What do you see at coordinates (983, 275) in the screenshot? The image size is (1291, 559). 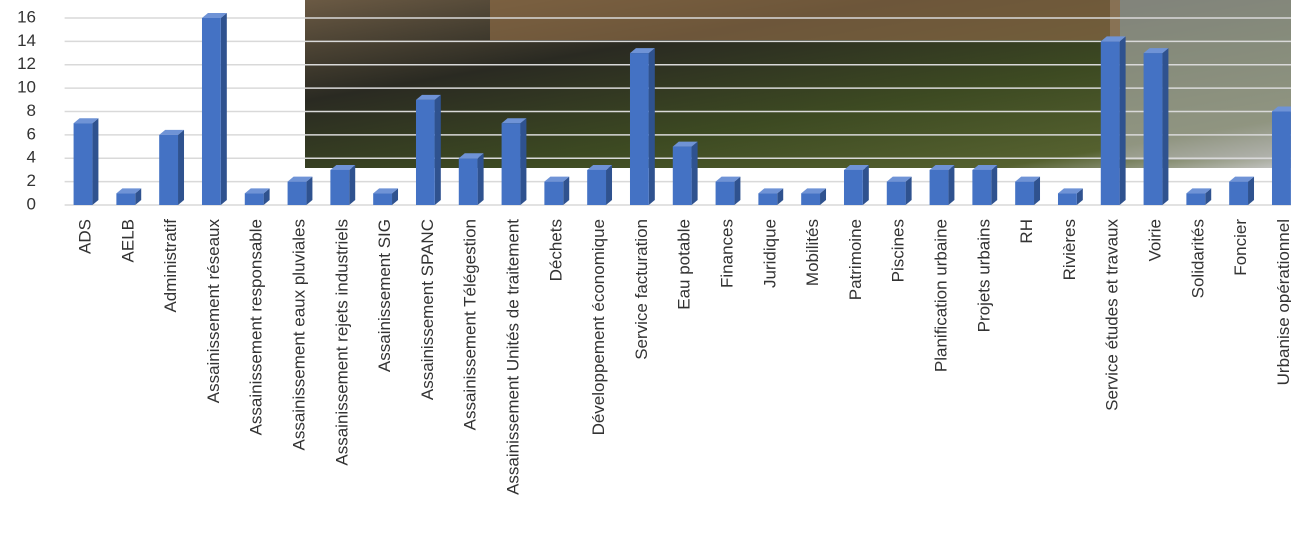 I see `x-tick-label: Projets urbains` at bounding box center [983, 275].